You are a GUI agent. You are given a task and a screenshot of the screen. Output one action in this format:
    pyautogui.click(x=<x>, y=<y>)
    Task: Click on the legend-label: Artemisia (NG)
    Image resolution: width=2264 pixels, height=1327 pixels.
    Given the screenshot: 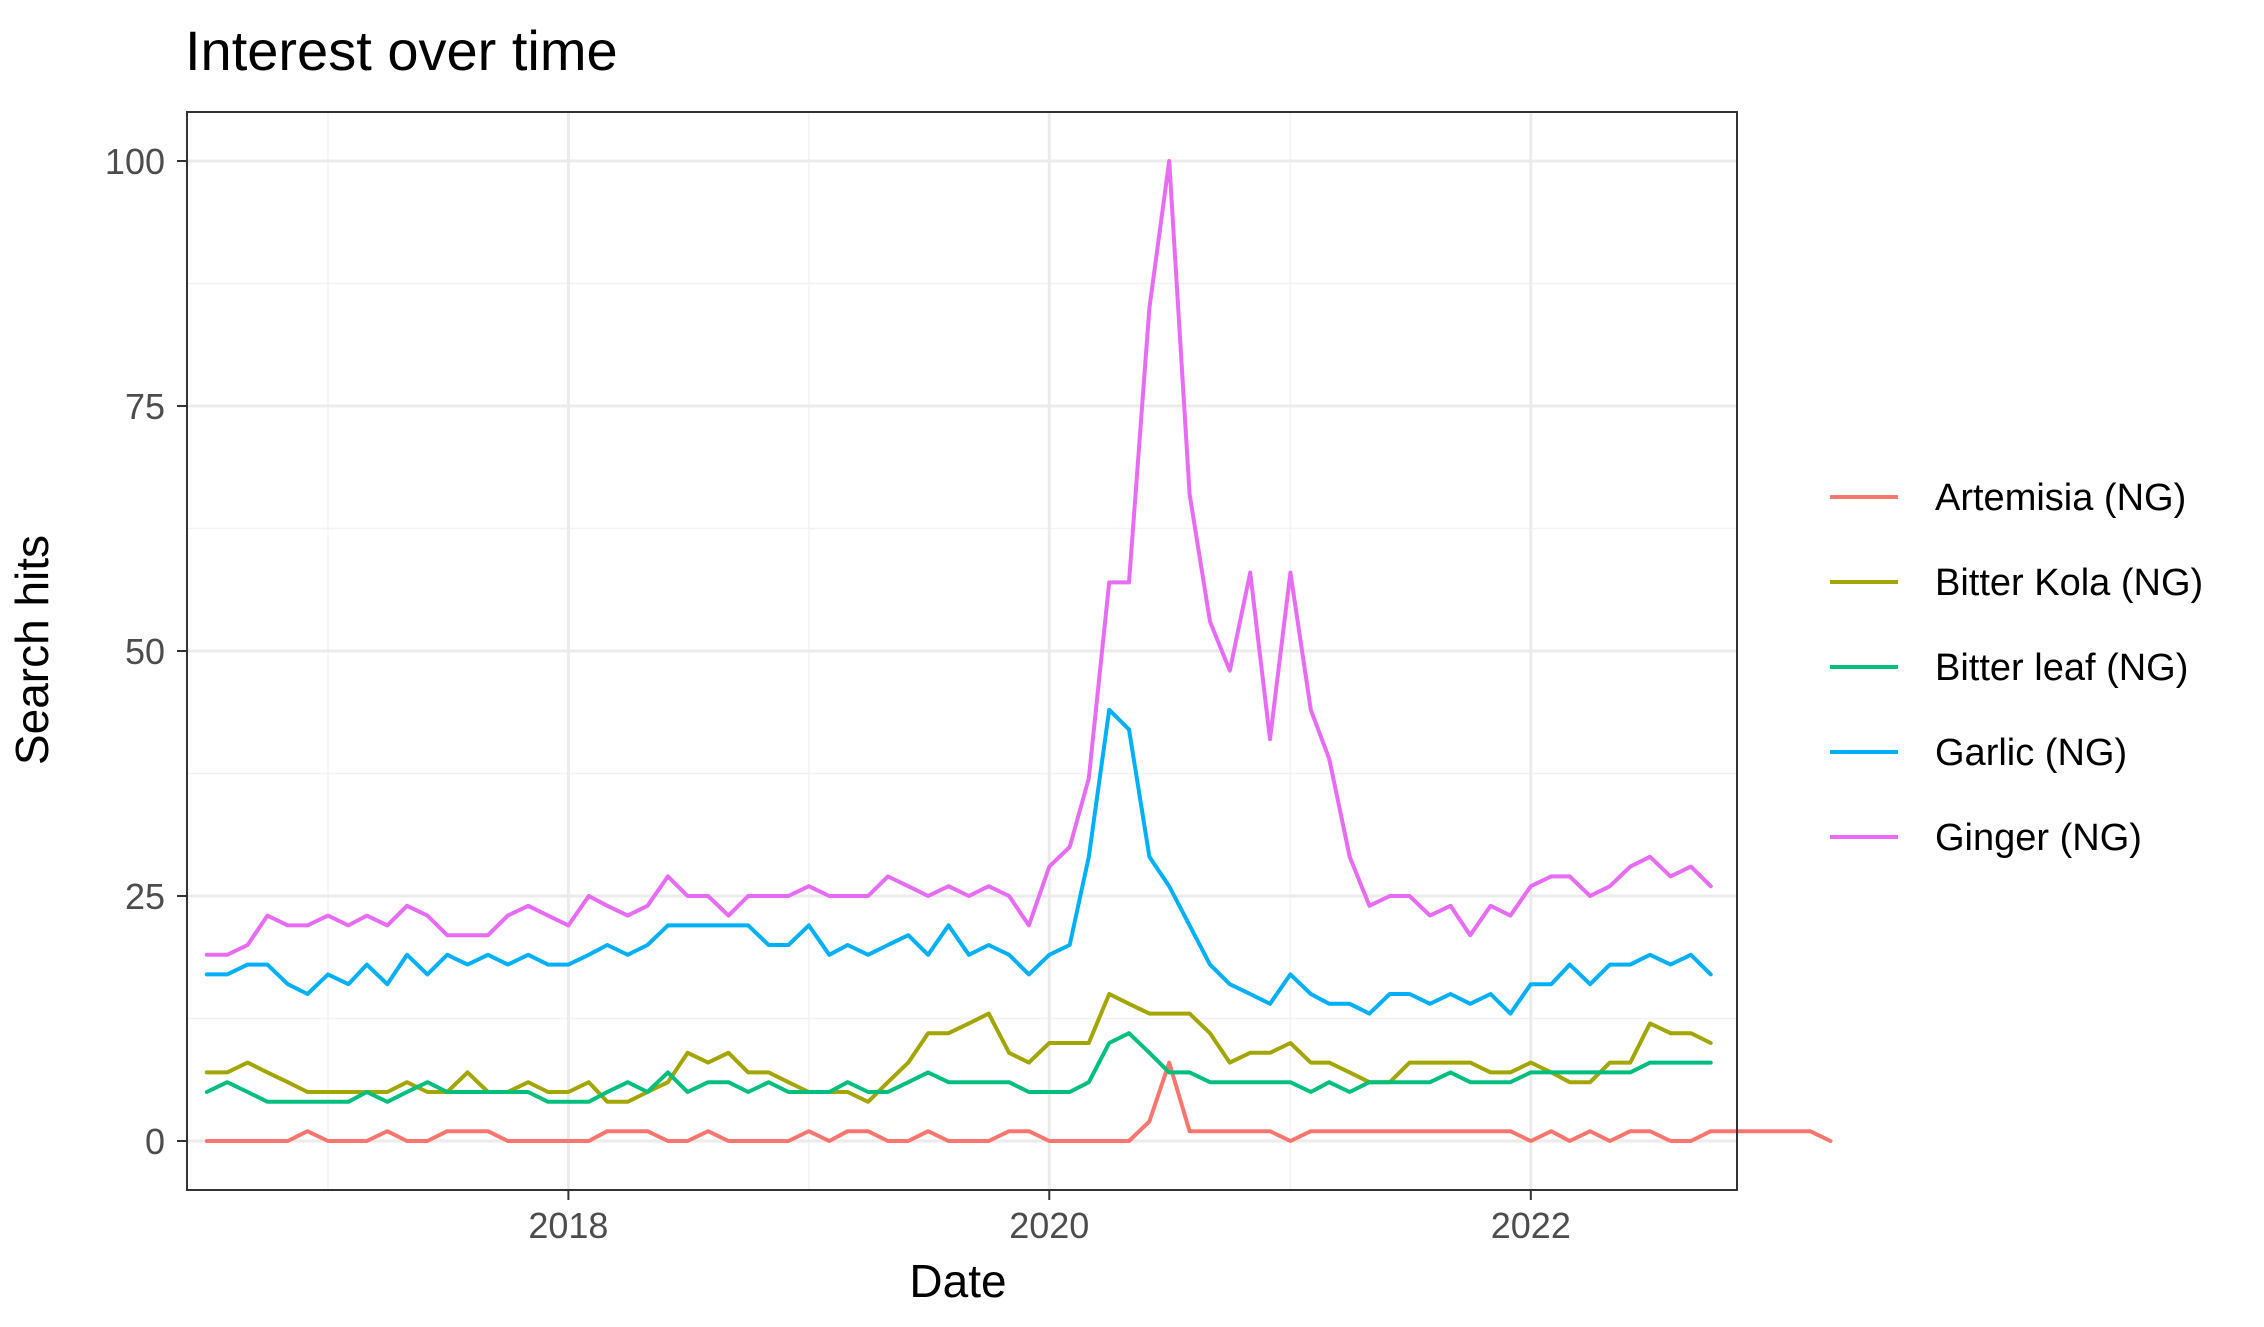 What is the action you would take?
    pyautogui.click(x=2060, y=498)
    